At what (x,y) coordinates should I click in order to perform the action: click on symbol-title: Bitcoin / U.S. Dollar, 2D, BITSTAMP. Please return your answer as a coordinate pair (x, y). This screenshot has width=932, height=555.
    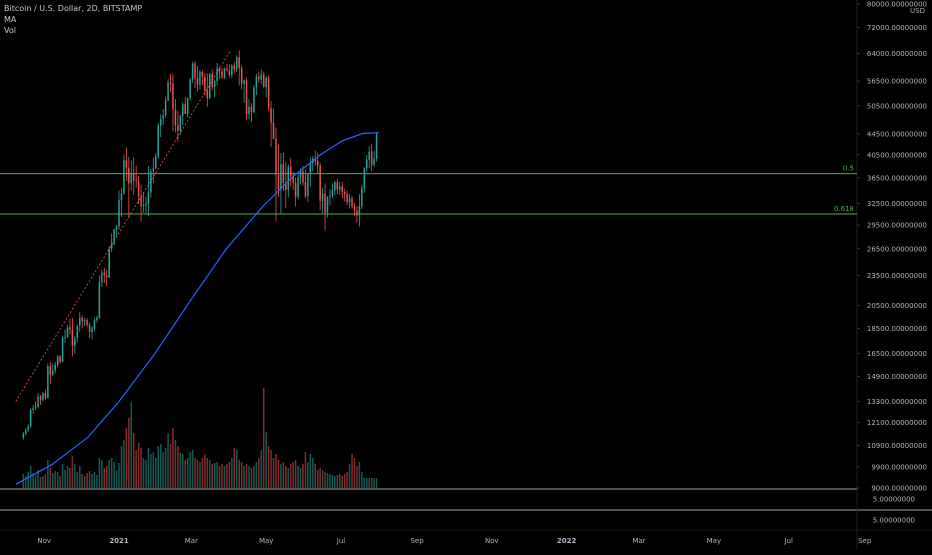
    Looking at the image, I should click on (73, 8).